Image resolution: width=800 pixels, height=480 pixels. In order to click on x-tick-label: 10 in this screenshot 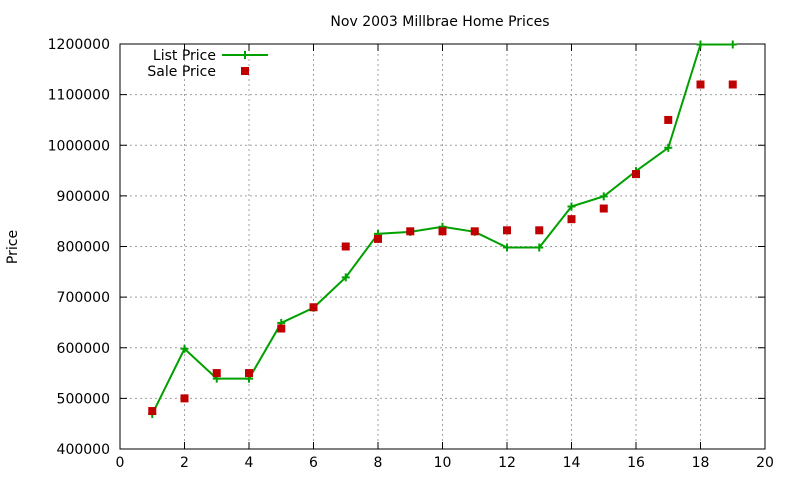, I will do `click(443, 463)`.